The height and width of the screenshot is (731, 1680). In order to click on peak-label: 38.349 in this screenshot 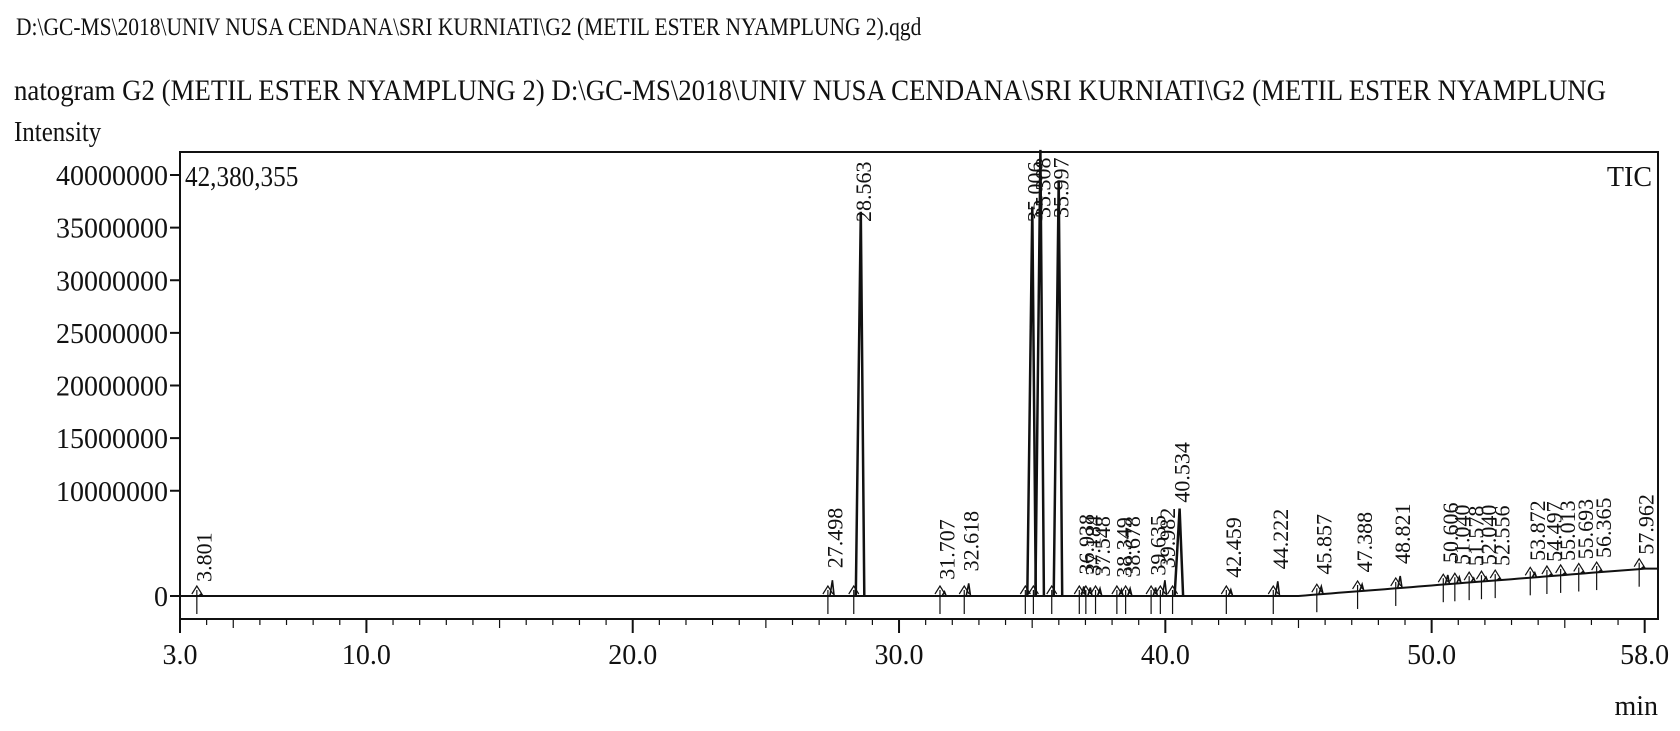, I will do `click(1123, 547)`.